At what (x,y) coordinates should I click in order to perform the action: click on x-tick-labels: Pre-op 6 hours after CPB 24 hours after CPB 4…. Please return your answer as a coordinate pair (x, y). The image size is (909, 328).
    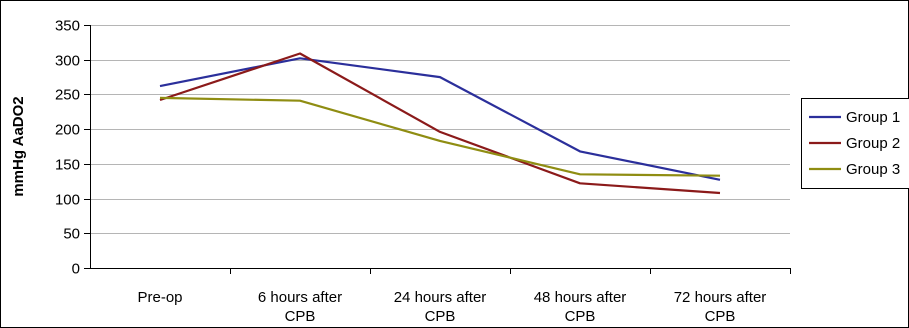
    Looking at the image, I should click on (451, 307).